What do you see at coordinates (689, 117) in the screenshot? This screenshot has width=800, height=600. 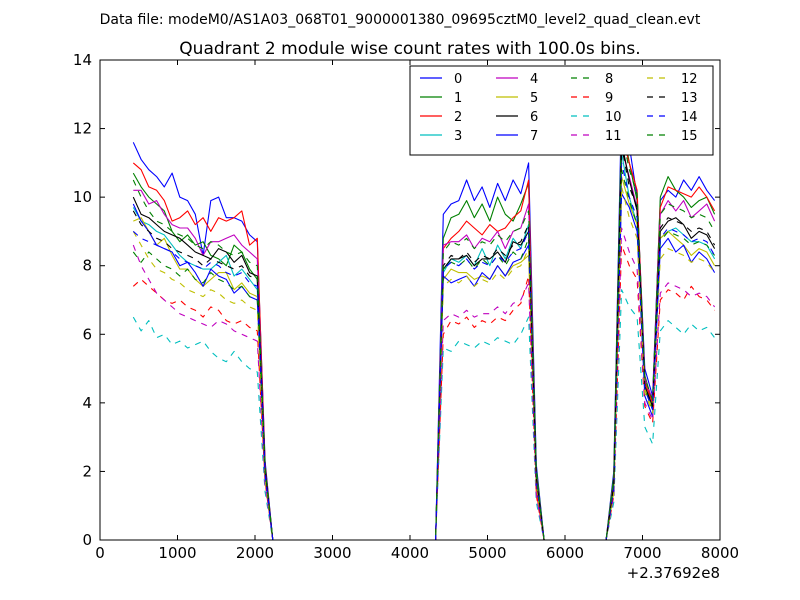 I see `legend-label-14: 14` at bounding box center [689, 117].